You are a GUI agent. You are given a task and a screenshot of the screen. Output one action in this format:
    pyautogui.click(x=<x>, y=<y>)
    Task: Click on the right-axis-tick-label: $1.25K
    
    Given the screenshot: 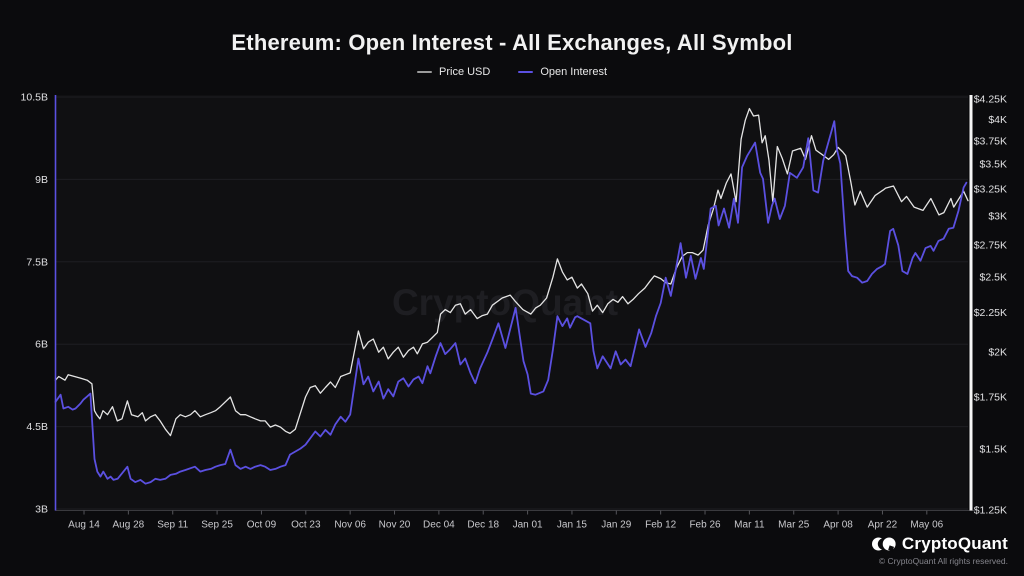 What is the action you would take?
    pyautogui.click(x=990, y=511)
    